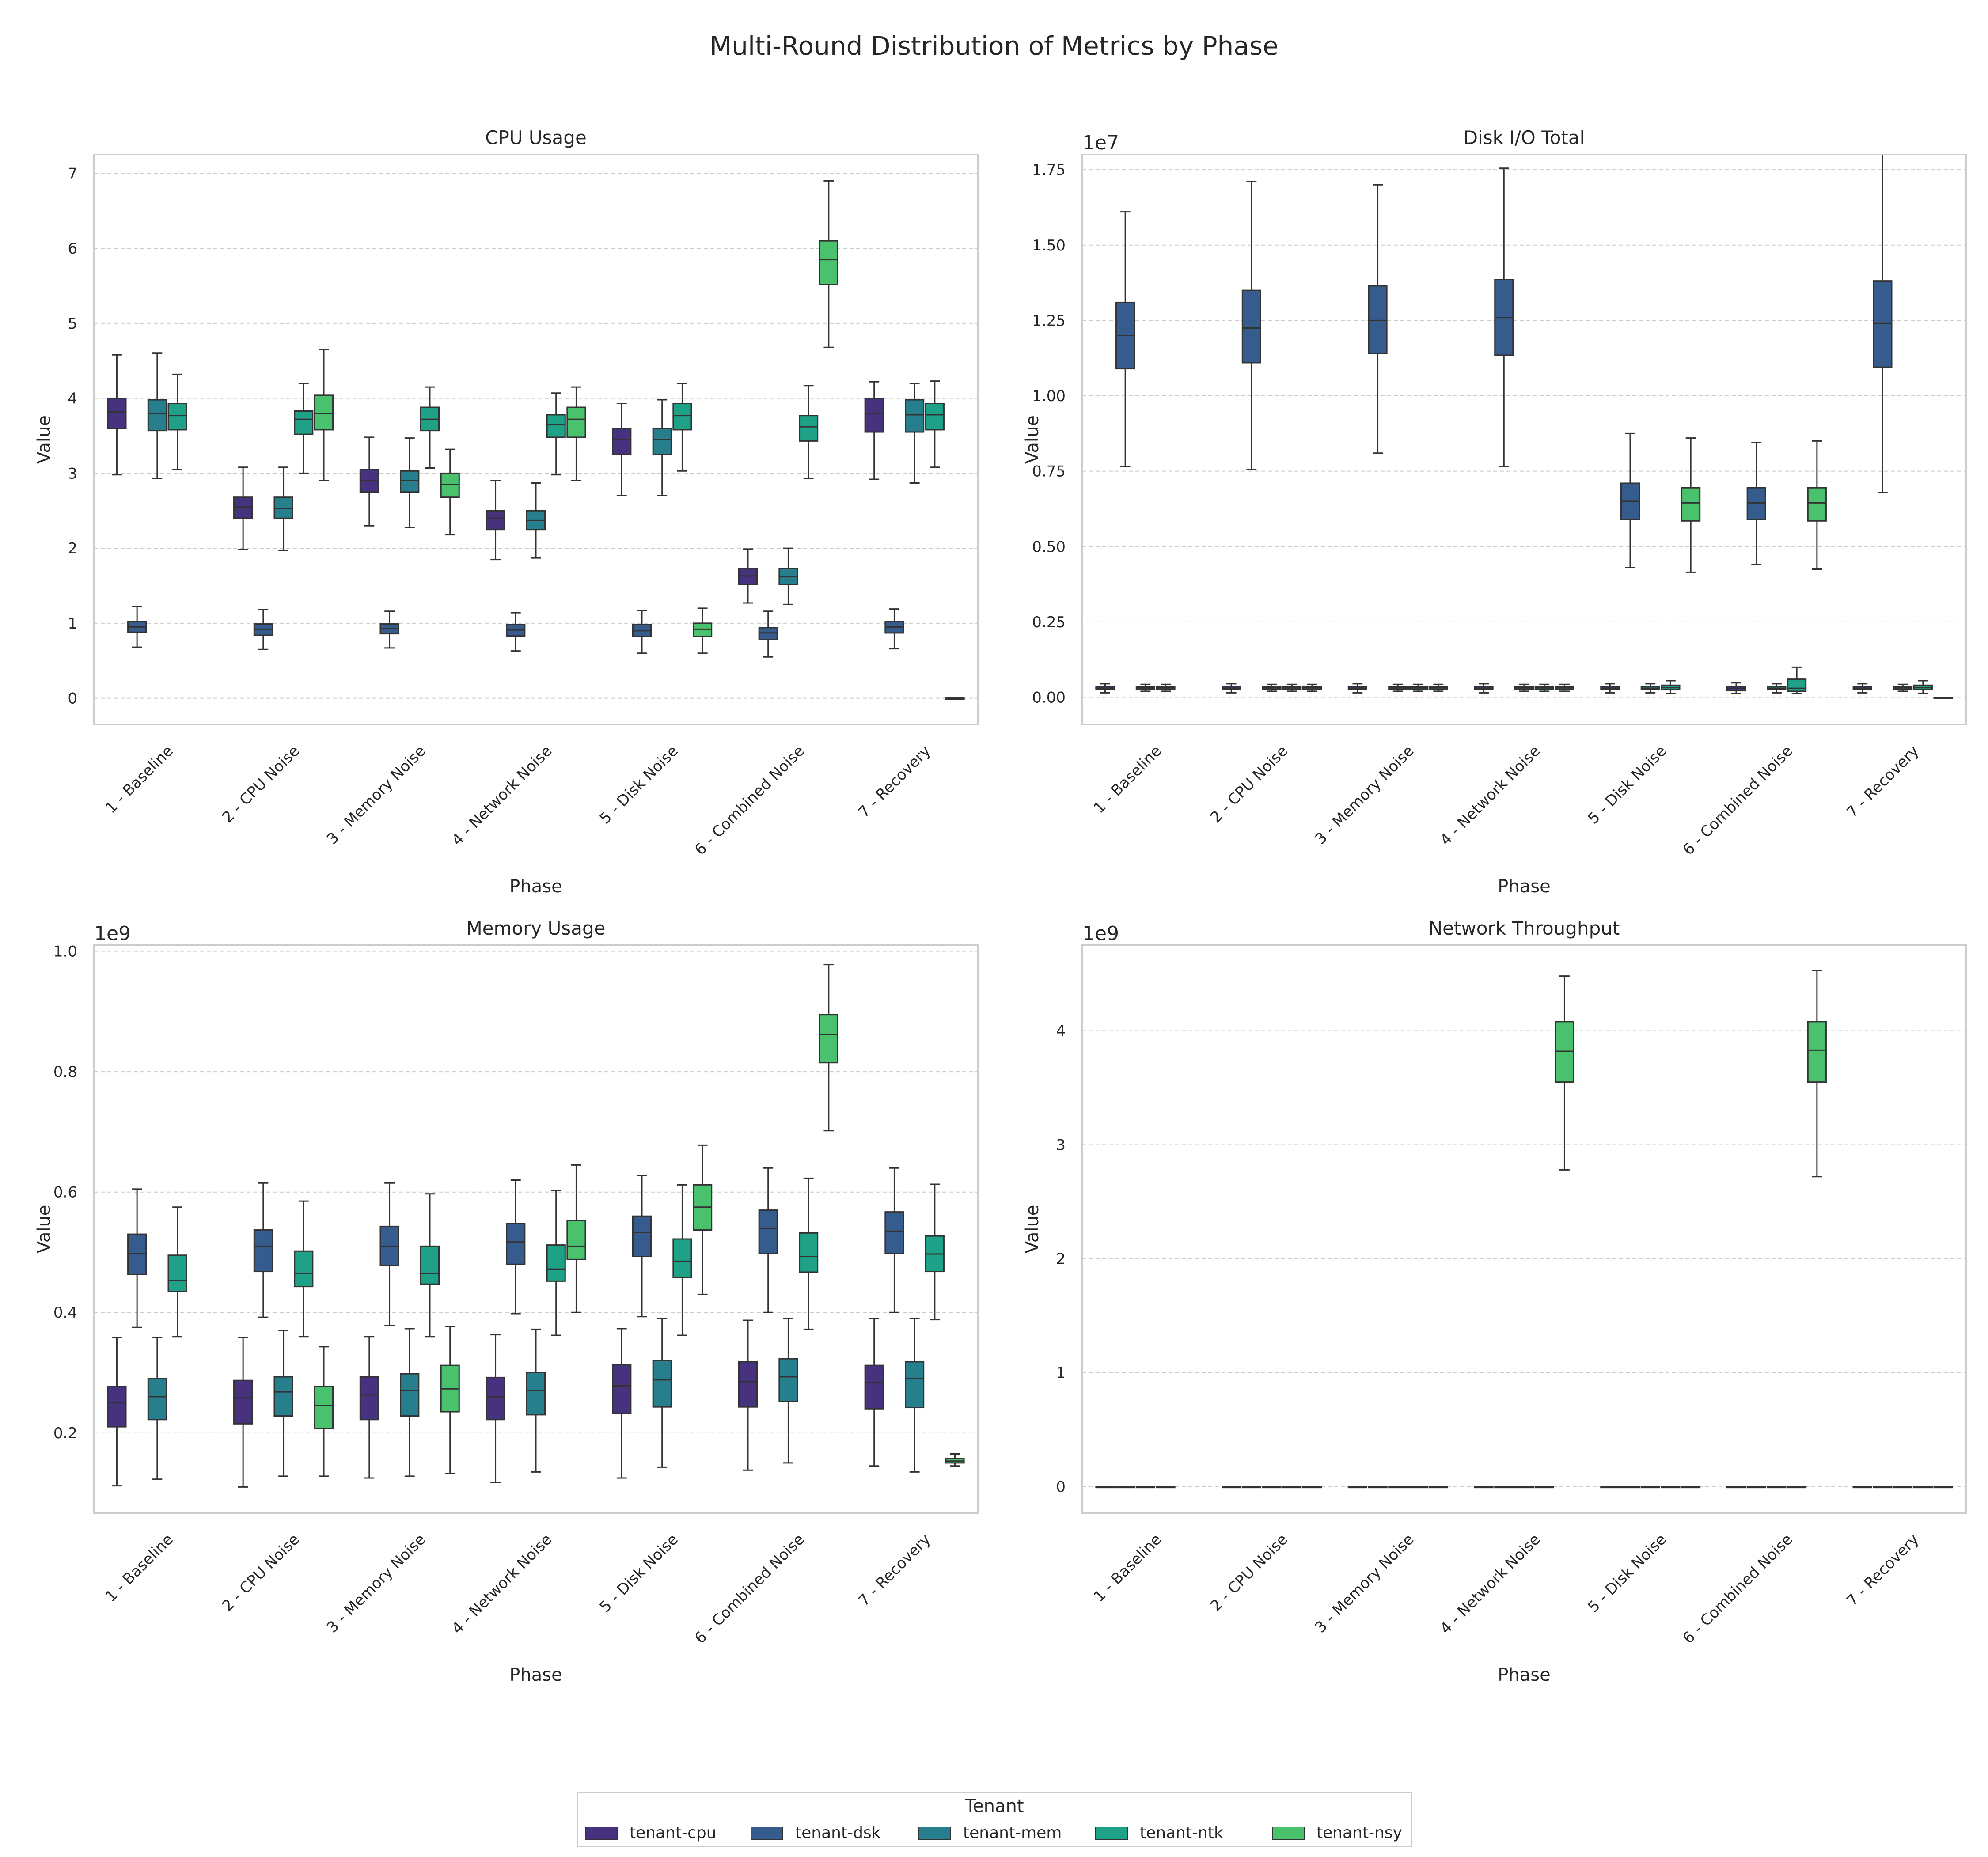  What do you see at coordinates (990, 1833) in the screenshot?
I see `legend-entry-tenant-mem: tenant-mem` at bounding box center [990, 1833].